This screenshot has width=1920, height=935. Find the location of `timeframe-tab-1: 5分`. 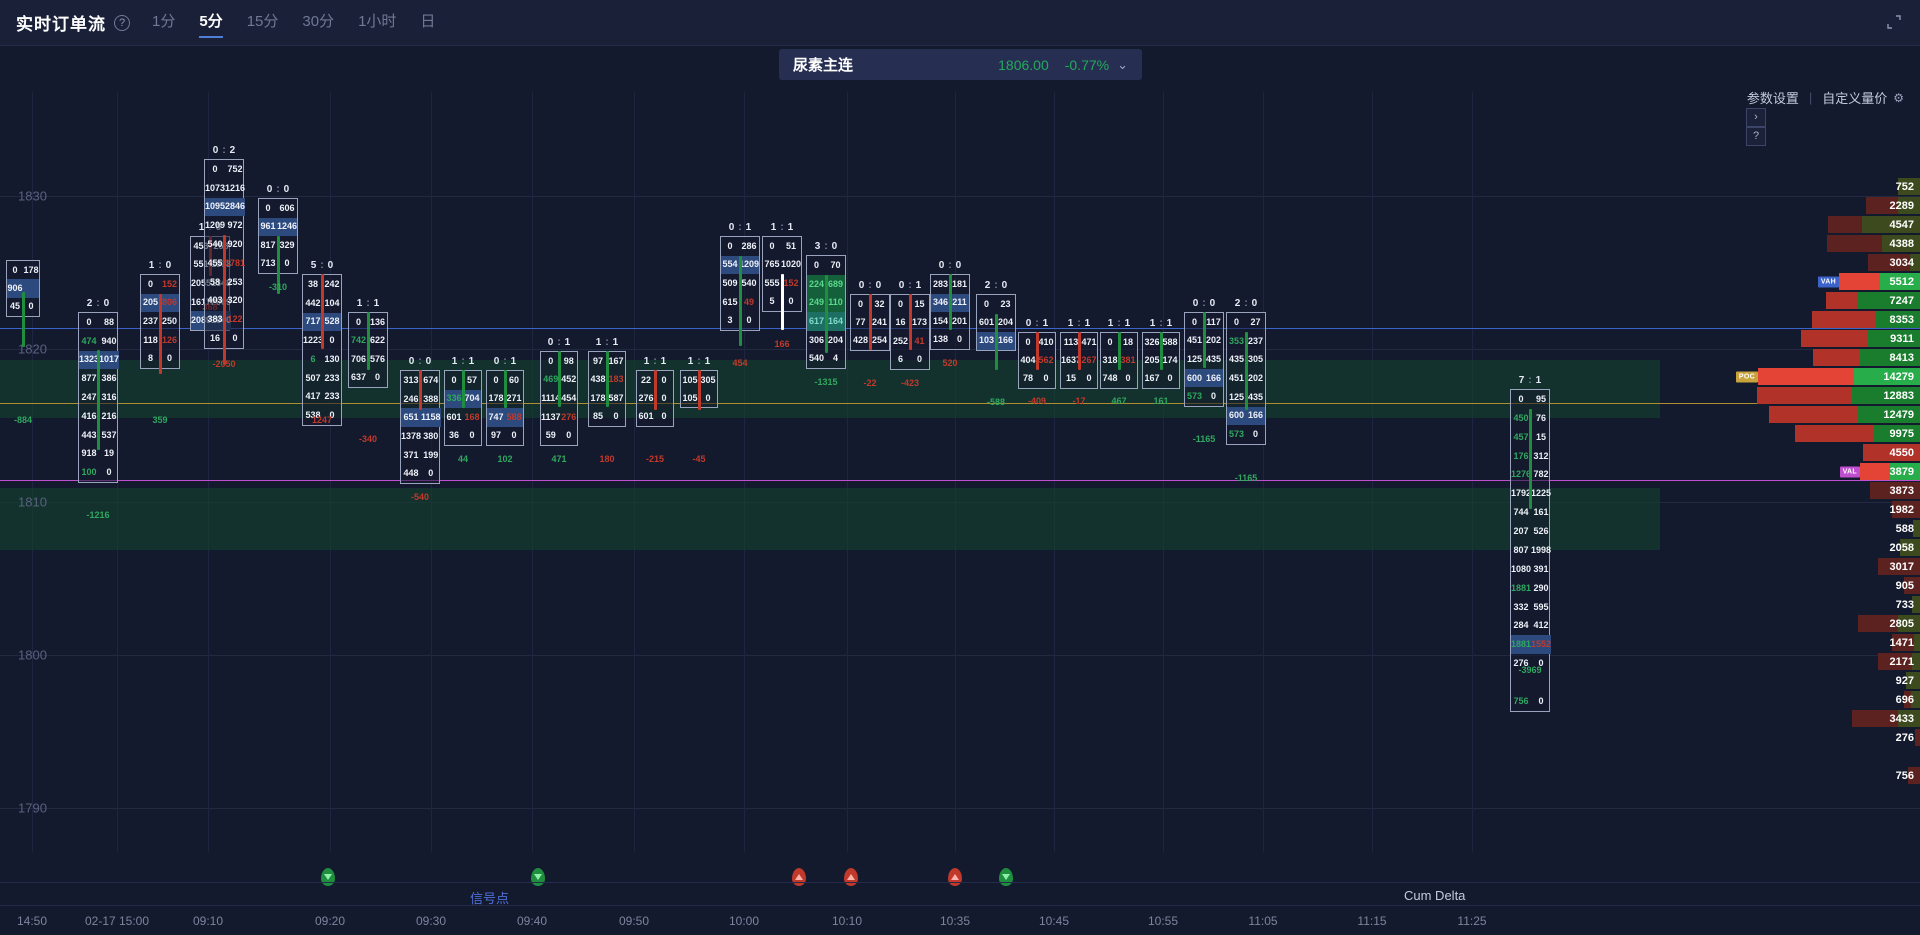

timeframe-tab-1: 5分 is located at coordinates (211, 24).